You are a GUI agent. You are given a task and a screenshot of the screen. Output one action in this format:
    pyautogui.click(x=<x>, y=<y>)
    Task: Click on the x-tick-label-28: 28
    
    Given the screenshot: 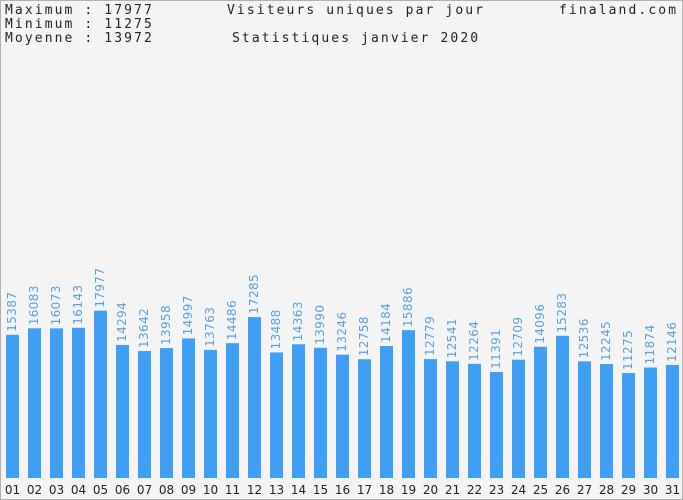 What is the action you would take?
    pyautogui.click(x=606, y=490)
    